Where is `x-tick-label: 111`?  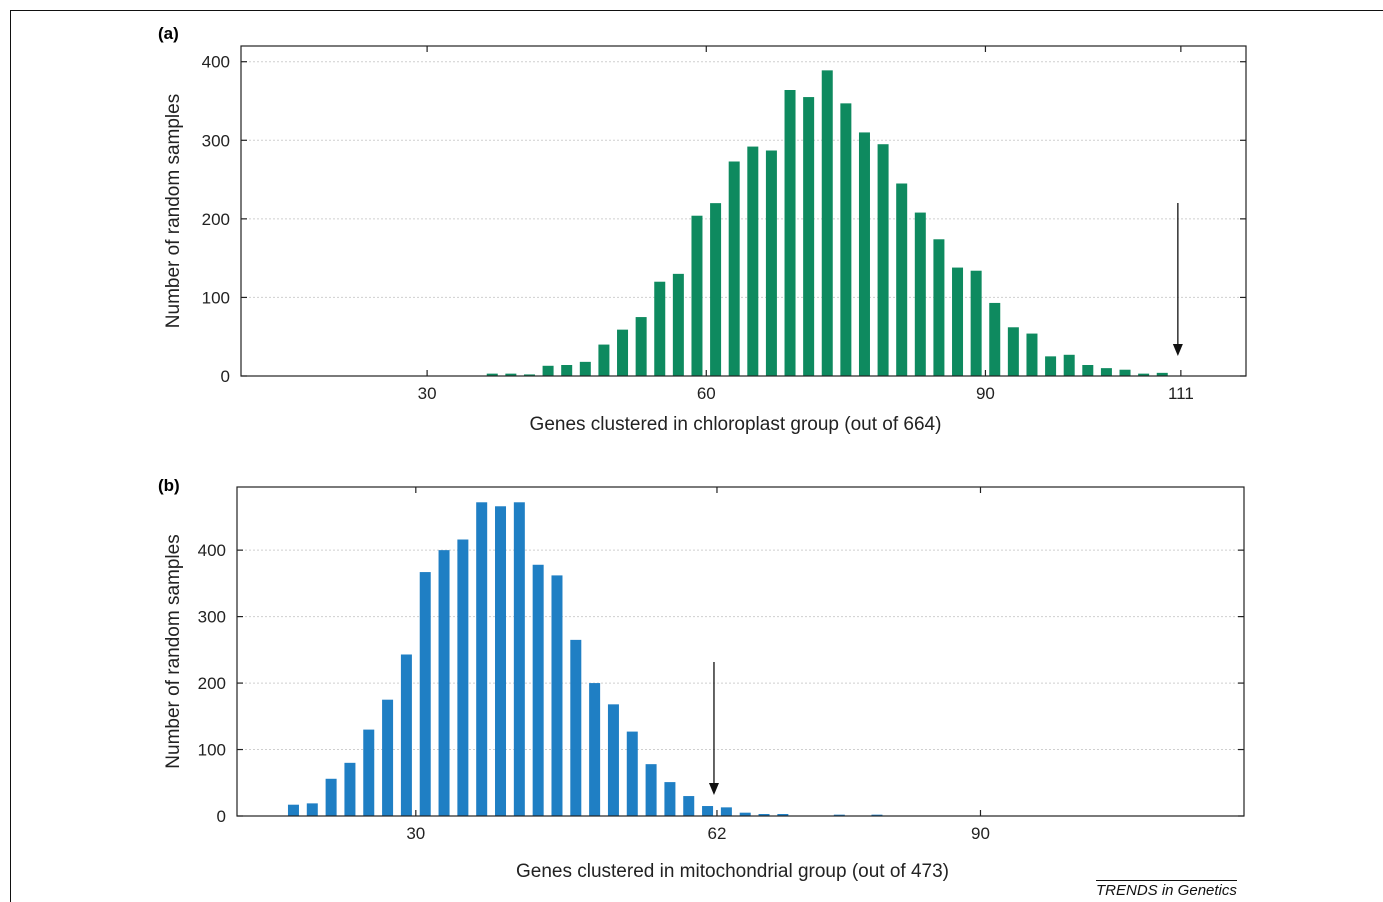 x-tick-label: 111 is located at coordinates (1181, 393).